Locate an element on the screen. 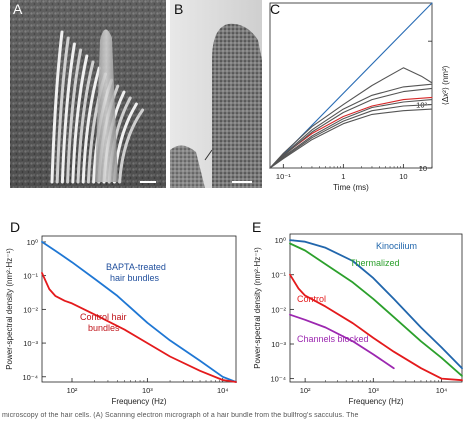 This screenshot has height=424, width=474. scale-bar-a is located at coordinates (148, 182).